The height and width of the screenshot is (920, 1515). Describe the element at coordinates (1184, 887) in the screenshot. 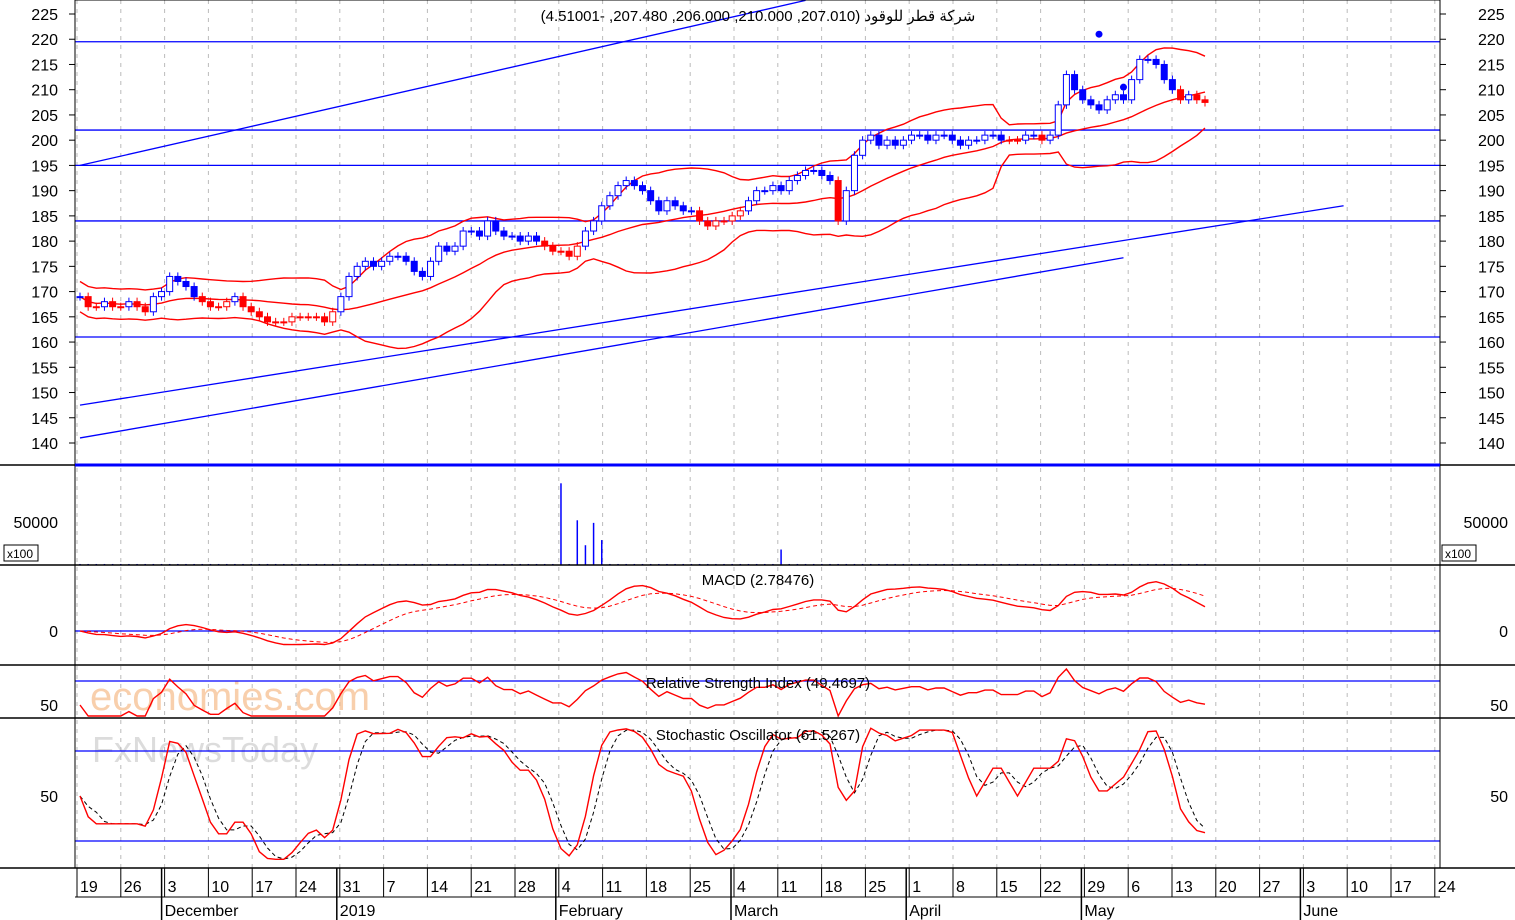

I see `week-label: 13` at that location.